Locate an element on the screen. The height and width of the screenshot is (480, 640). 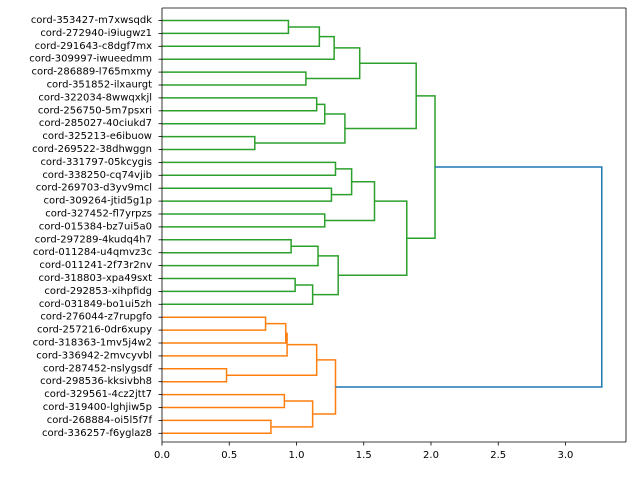
leaf-label: cord-011241-2f73r2nv is located at coordinates (95, 265).